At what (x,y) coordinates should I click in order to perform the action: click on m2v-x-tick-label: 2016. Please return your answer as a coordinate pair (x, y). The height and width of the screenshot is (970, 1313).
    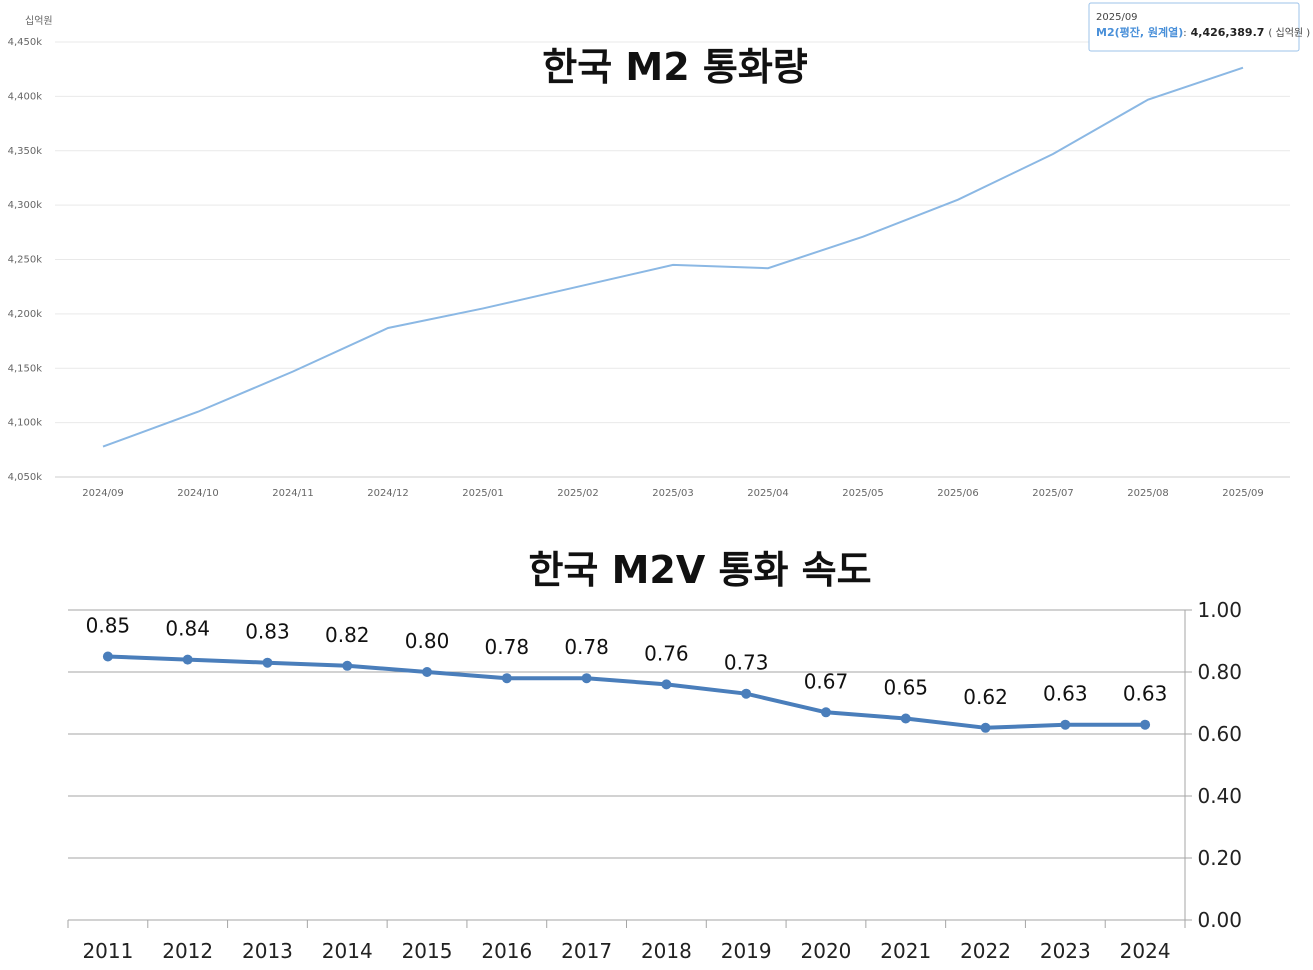
    Looking at the image, I should click on (506, 951).